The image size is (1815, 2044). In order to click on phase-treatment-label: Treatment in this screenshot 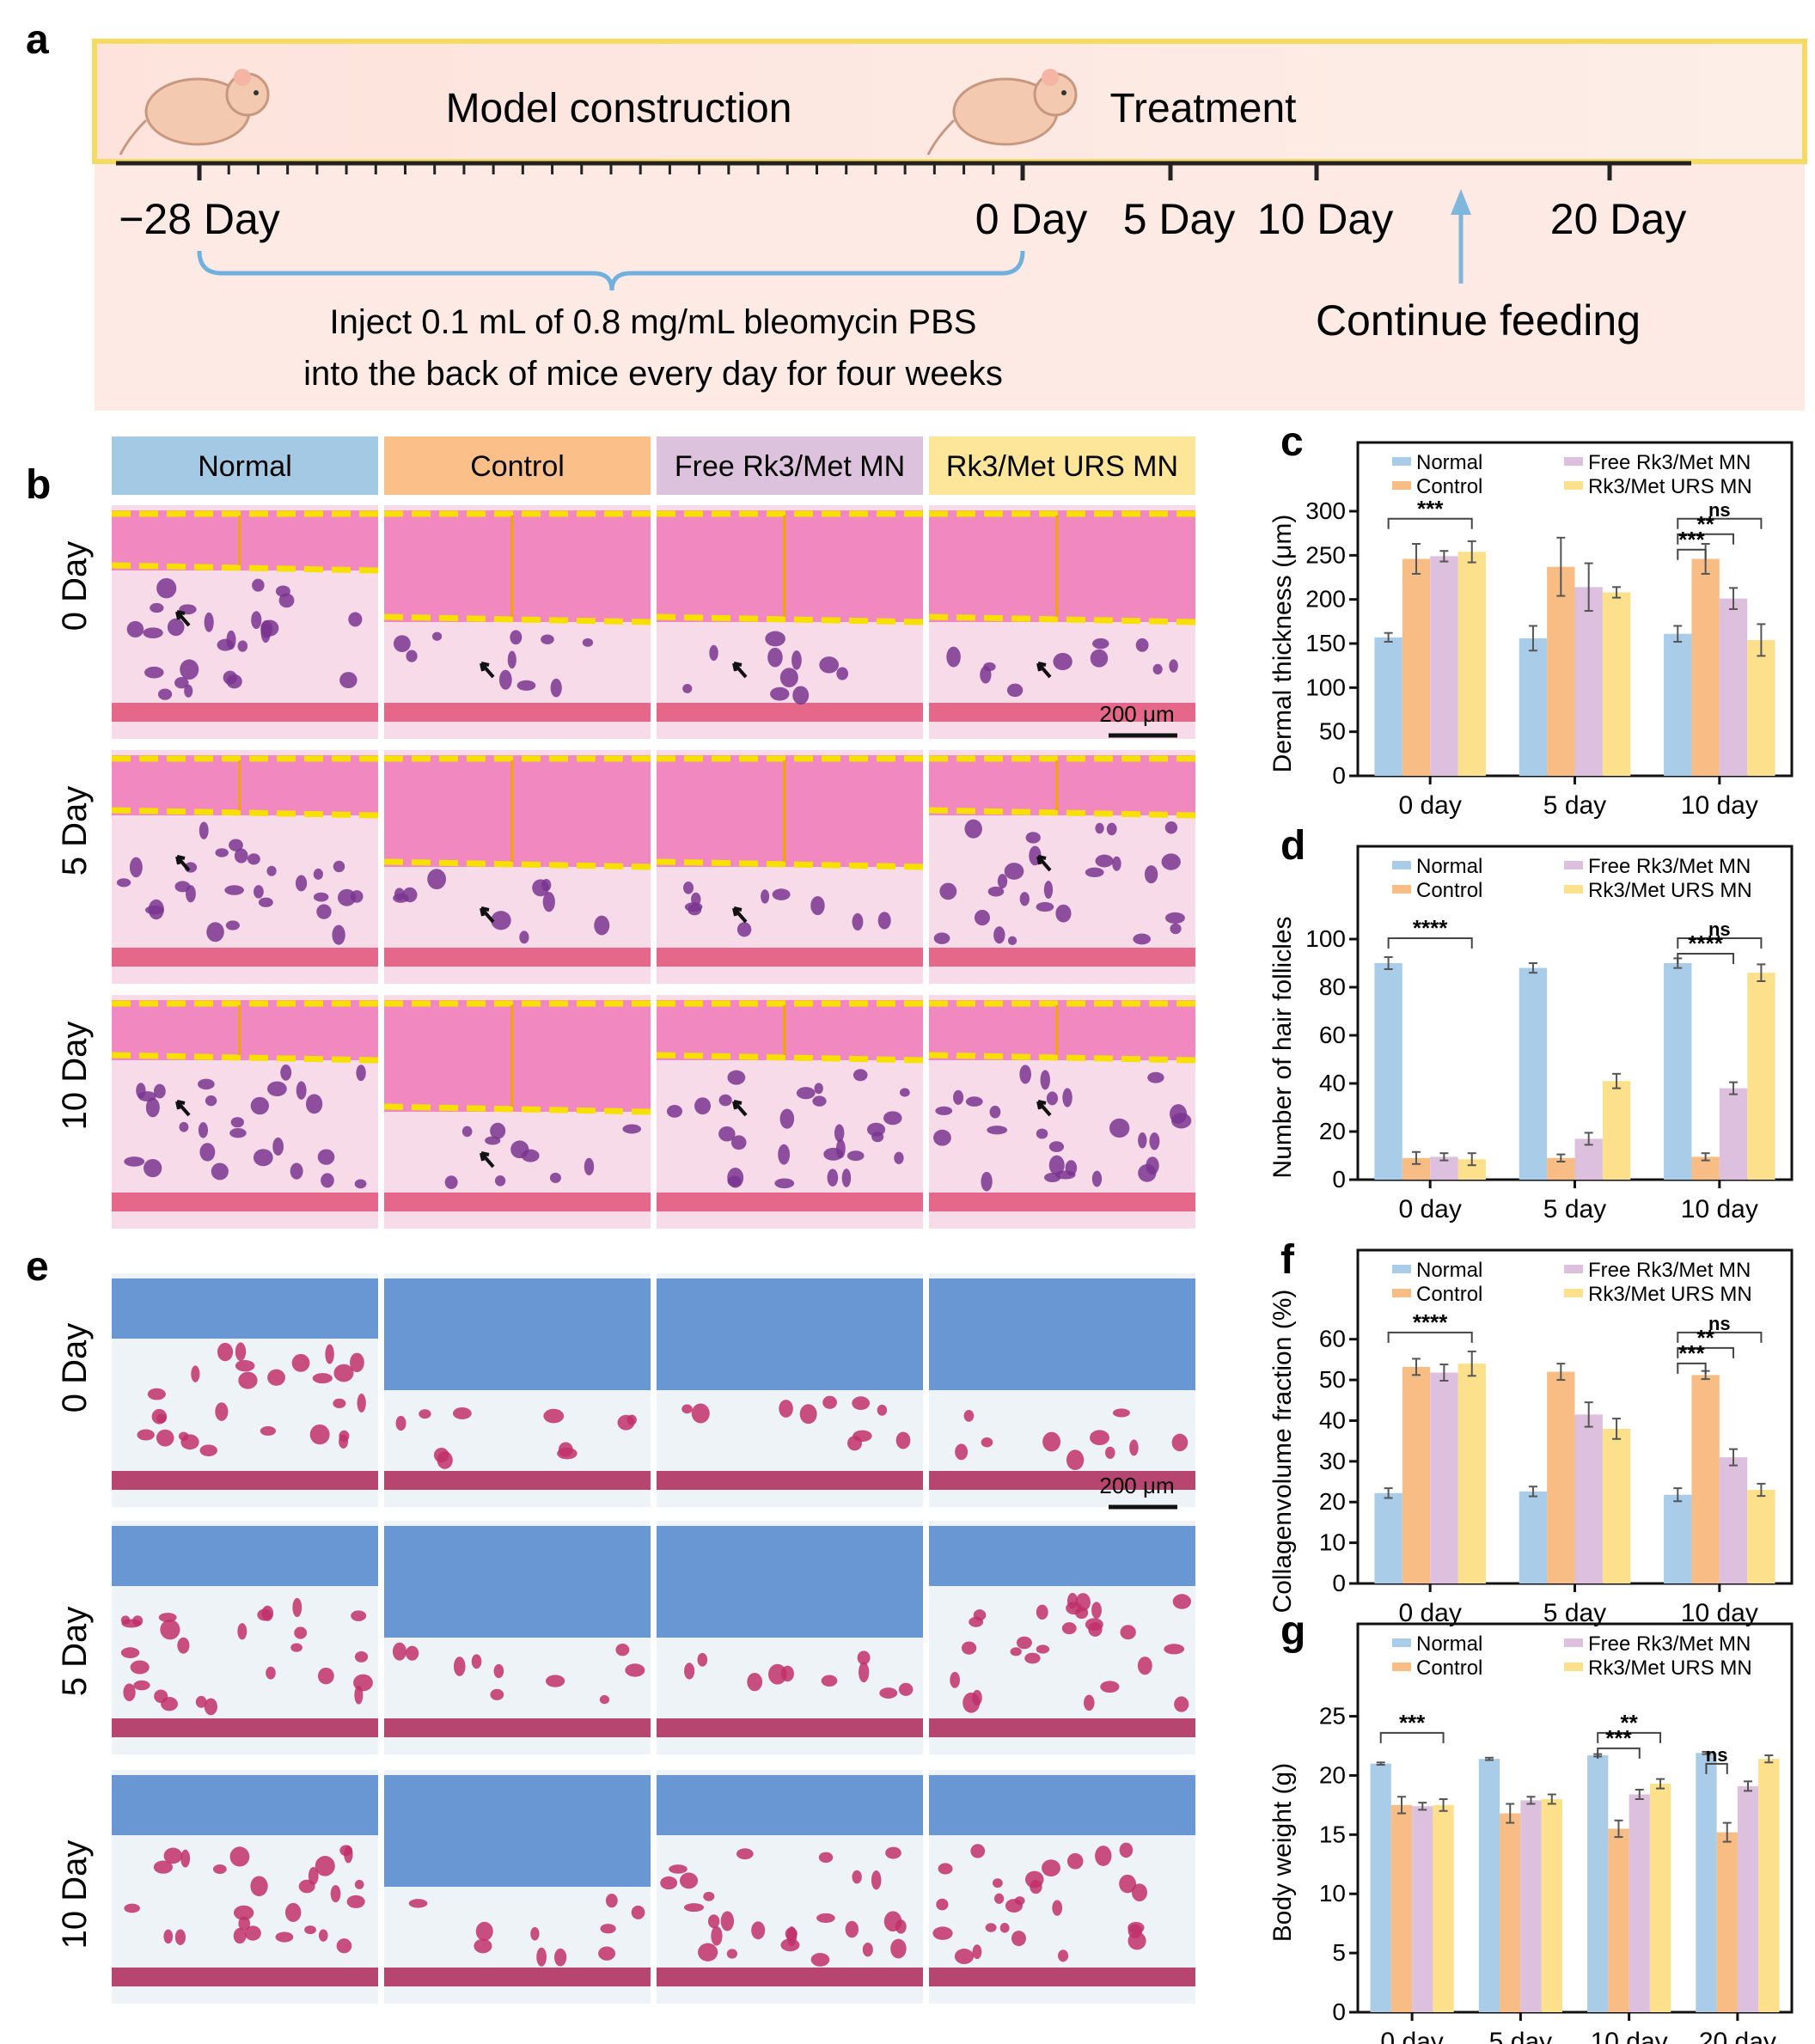, I will do `click(1203, 108)`.